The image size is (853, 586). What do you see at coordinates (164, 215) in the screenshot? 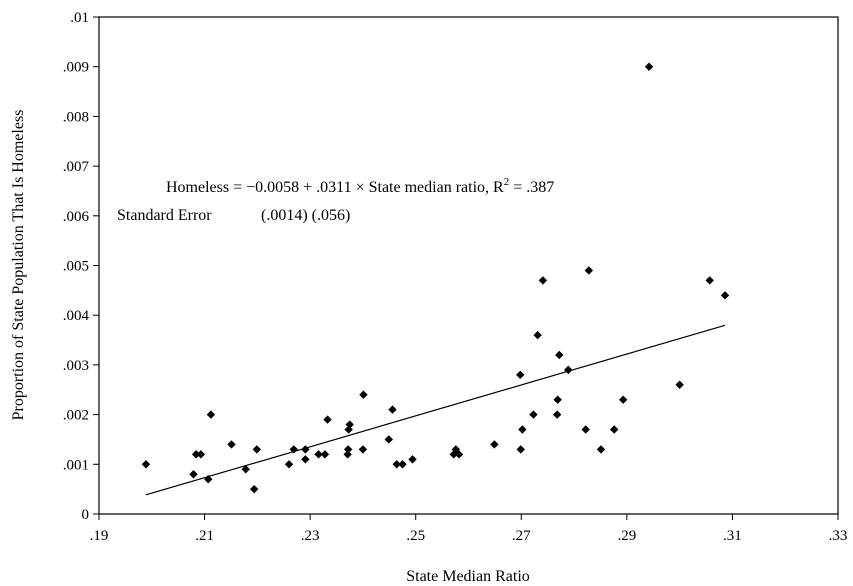
I see `annotation-standard-error-label: Standard Error` at bounding box center [164, 215].